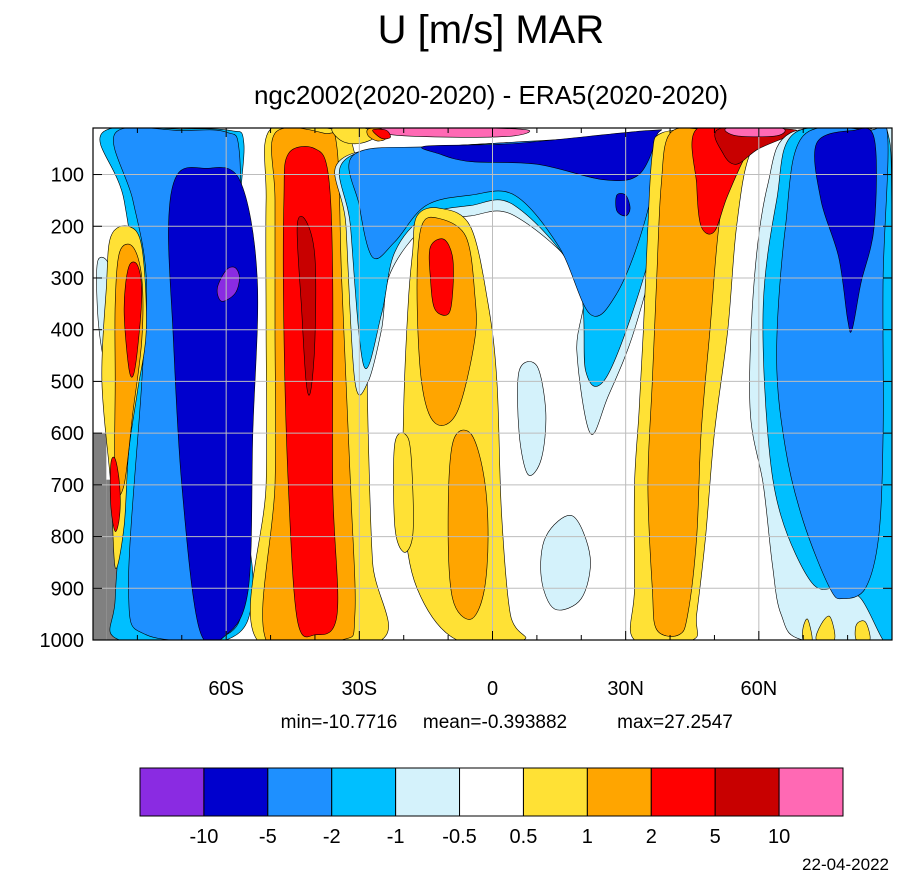 This screenshot has height=882, width=901. Describe the element at coordinates (332, 837) in the screenshot. I see `colorbar-label: -2` at that location.